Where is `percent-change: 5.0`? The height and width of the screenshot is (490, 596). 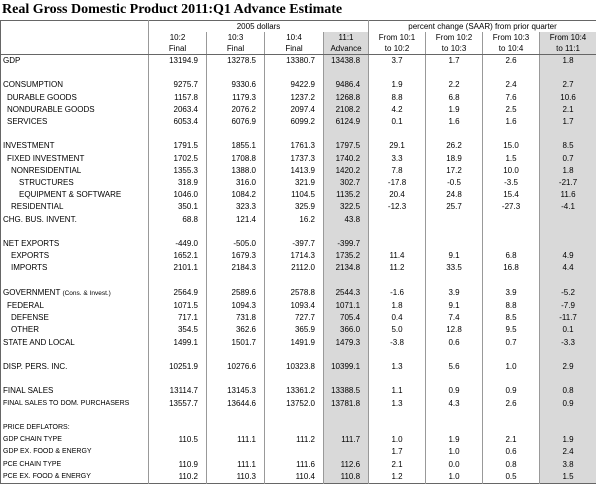
percent-change: 5.0 is located at coordinates (397, 330).